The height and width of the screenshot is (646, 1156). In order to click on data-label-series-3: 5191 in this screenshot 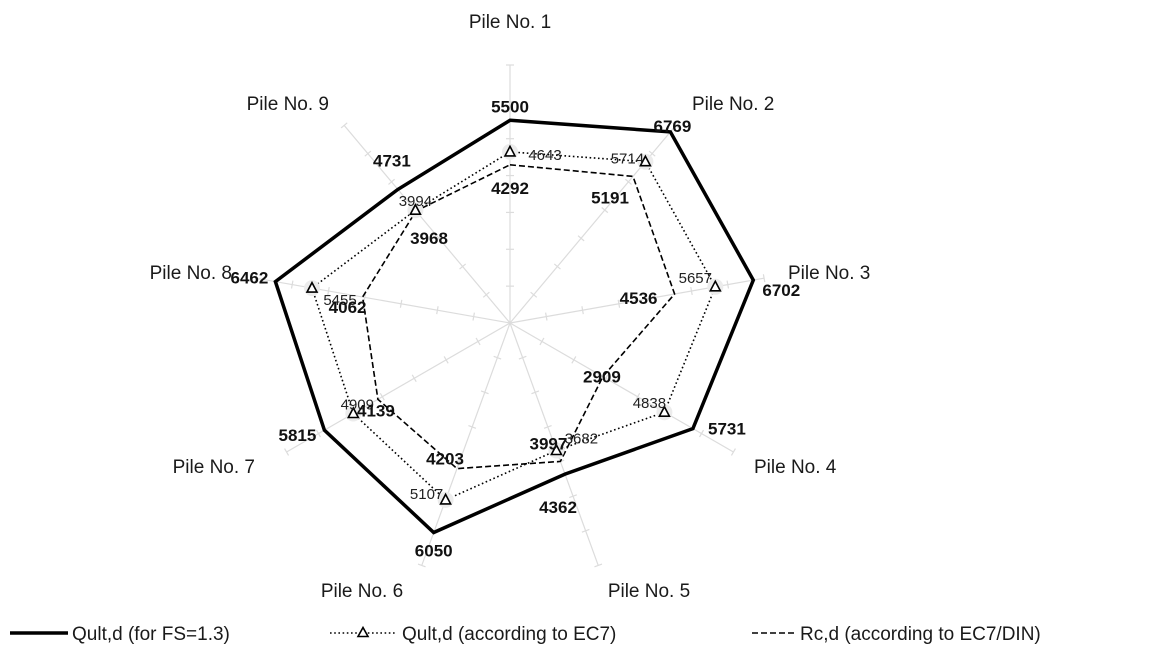, I will do `click(610, 197)`.